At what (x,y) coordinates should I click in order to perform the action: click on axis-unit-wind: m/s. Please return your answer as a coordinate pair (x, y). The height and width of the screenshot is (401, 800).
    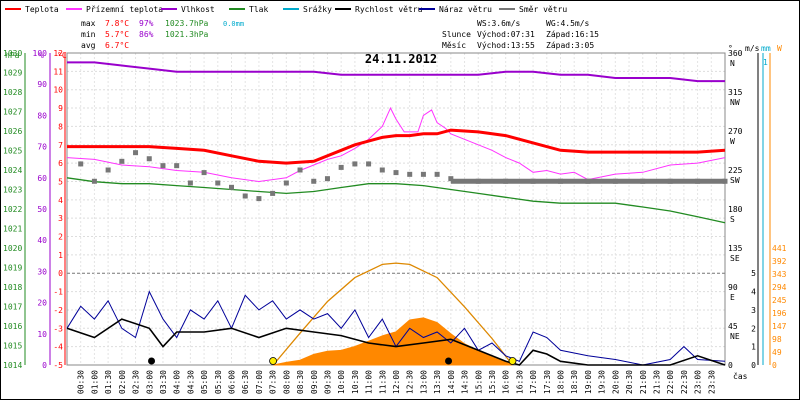
    Looking at the image, I should click on (752, 48).